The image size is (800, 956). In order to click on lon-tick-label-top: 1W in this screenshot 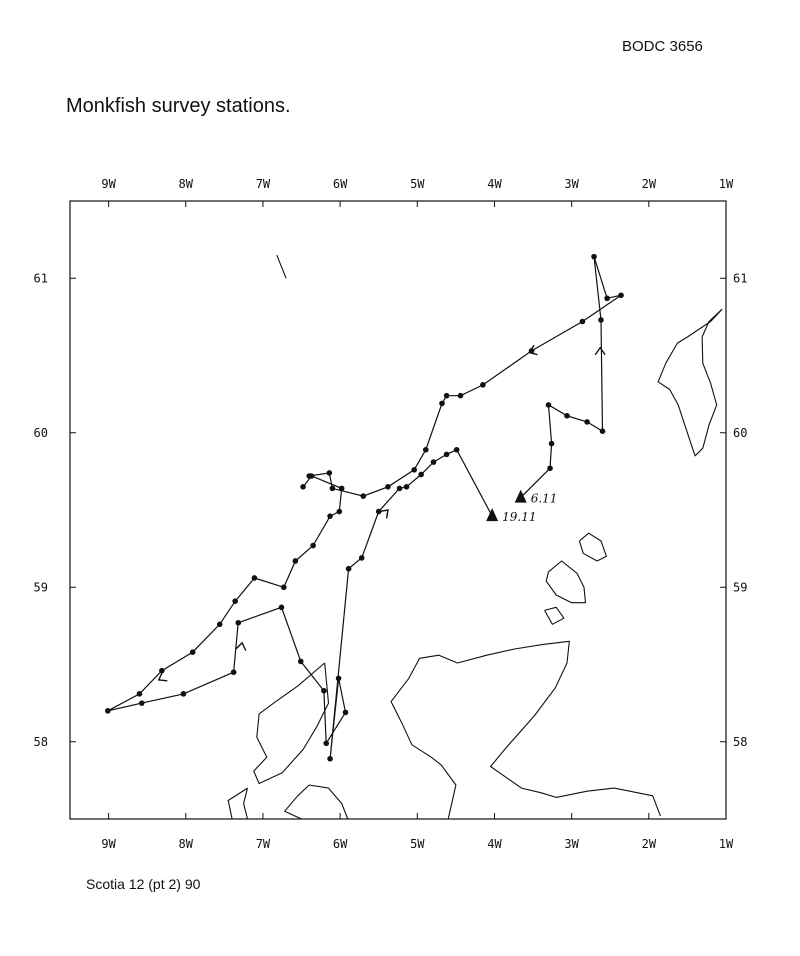, I will do `click(726, 184)`.